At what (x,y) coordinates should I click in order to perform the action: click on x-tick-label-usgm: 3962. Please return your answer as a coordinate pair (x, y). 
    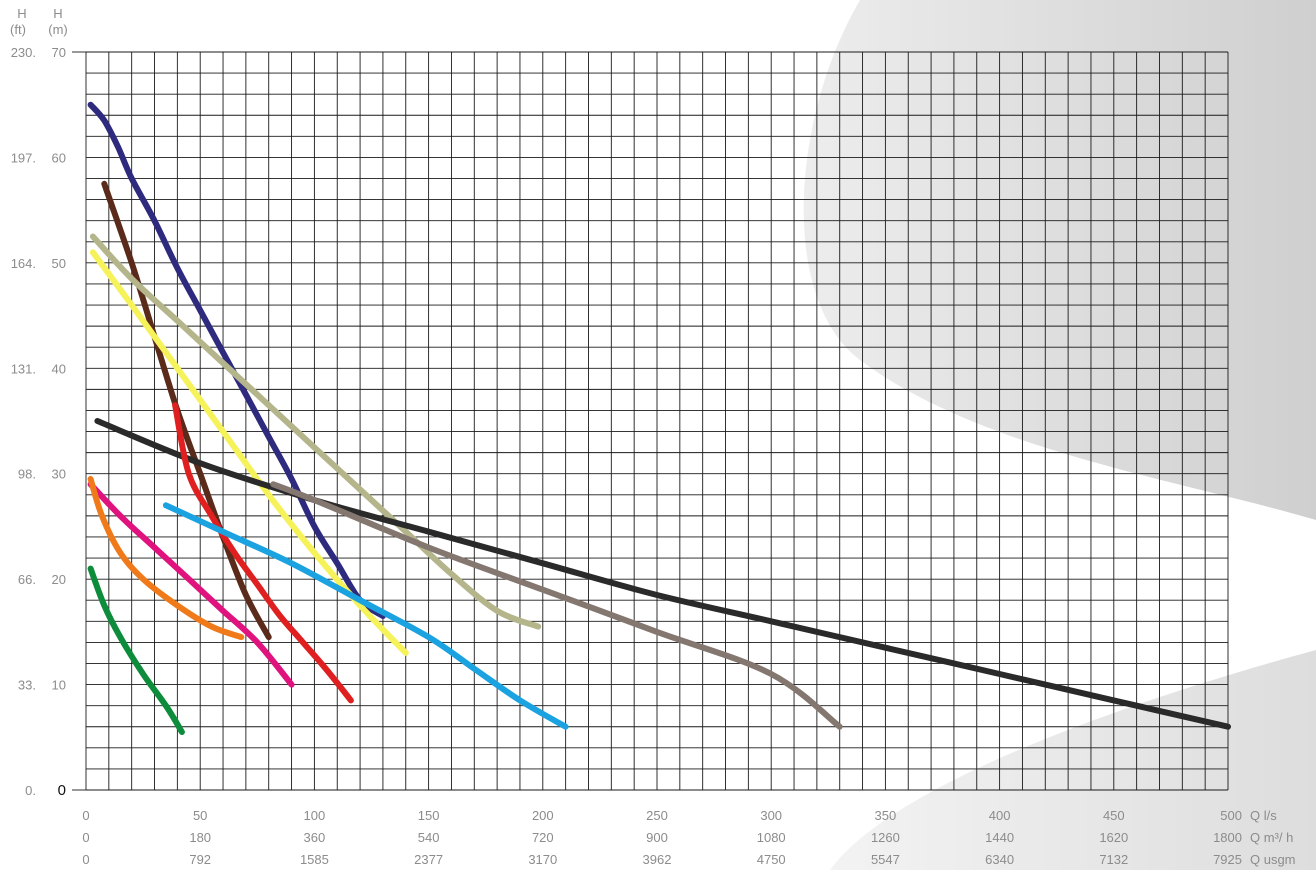
    Looking at the image, I should click on (657, 859).